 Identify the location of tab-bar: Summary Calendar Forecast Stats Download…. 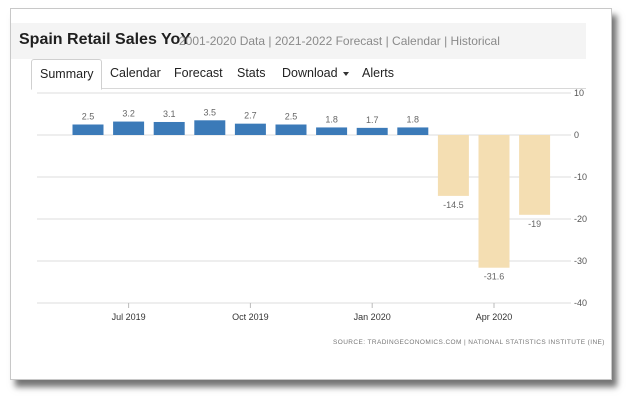
(298, 74).